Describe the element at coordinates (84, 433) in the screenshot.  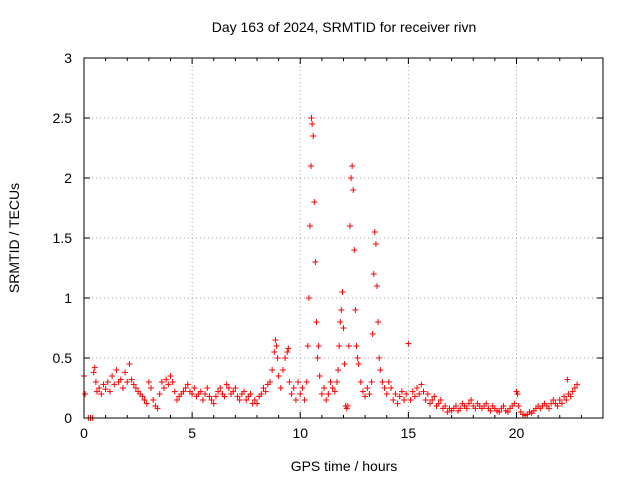
I see `x-tick-label: 0` at that location.